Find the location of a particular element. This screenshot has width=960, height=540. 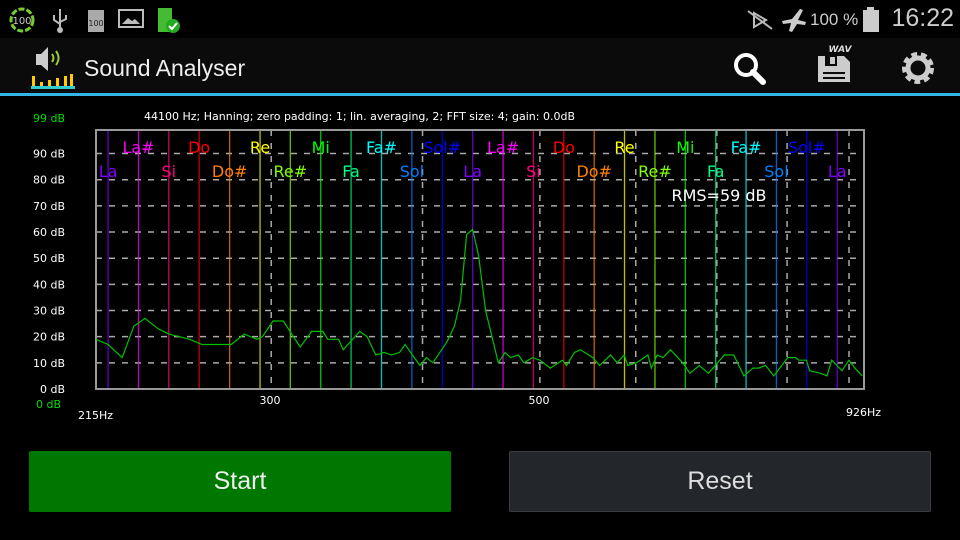

action-bar: Sound Analyser WAV is located at coordinates (480, 67).